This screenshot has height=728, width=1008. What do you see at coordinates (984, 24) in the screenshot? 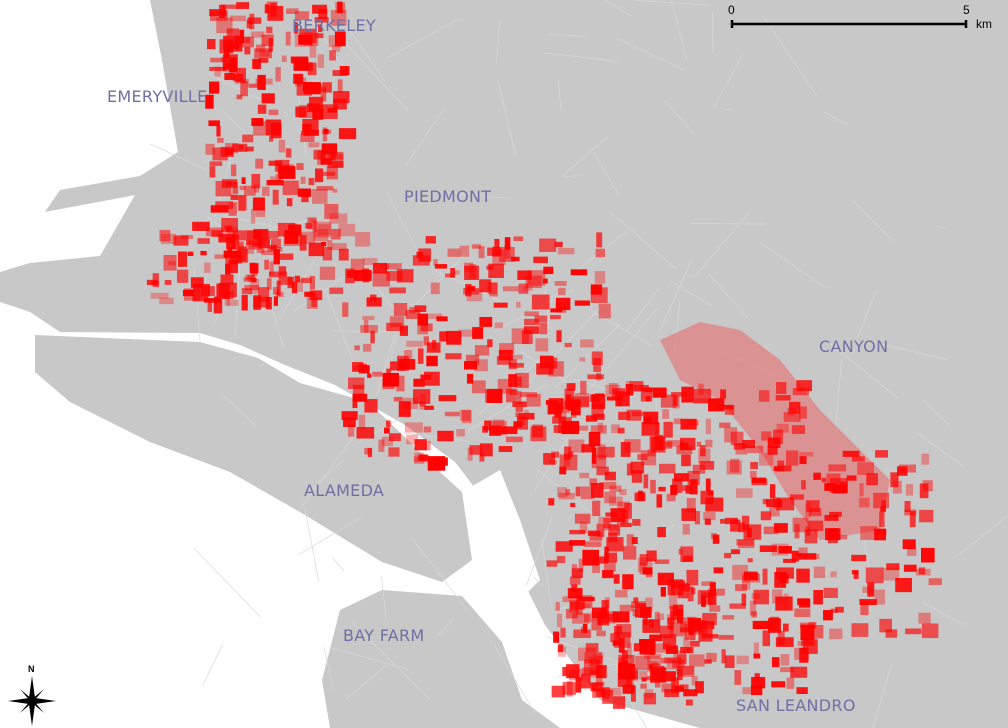
I see `scale-unit: km` at bounding box center [984, 24].